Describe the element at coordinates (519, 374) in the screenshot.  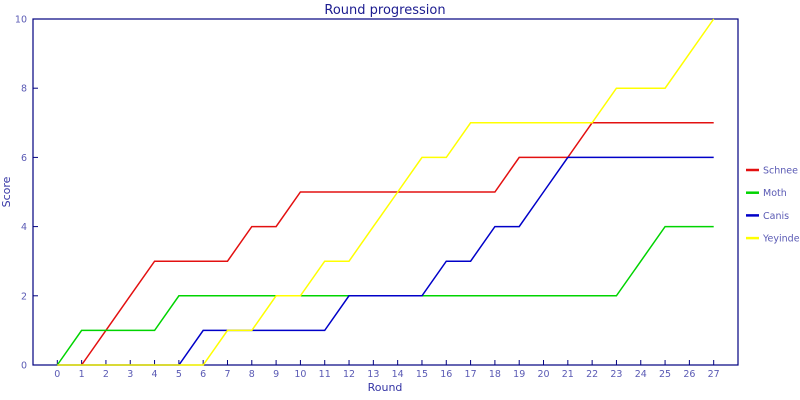
I see `x-tick-label: 19` at that location.